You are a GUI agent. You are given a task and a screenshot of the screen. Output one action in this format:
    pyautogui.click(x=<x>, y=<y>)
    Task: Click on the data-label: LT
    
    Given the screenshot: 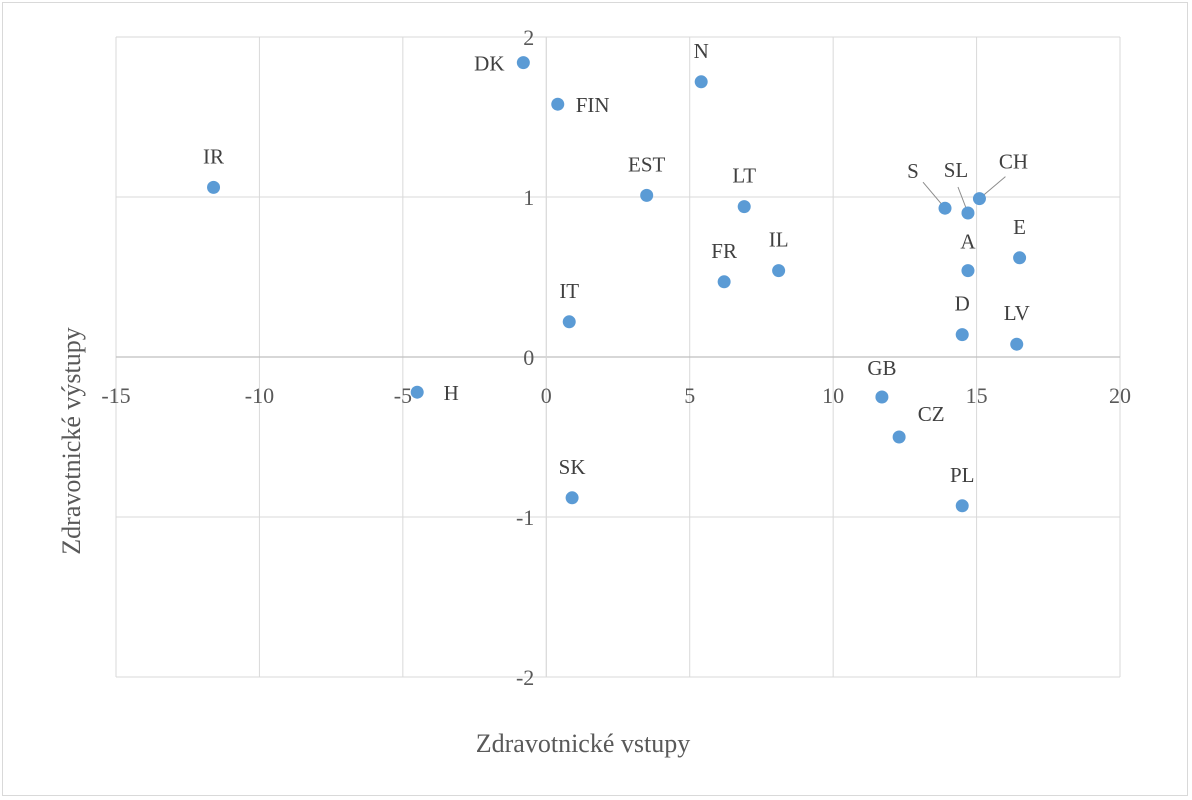 What is the action you would take?
    pyautogui.click(x=744, y=176)
    